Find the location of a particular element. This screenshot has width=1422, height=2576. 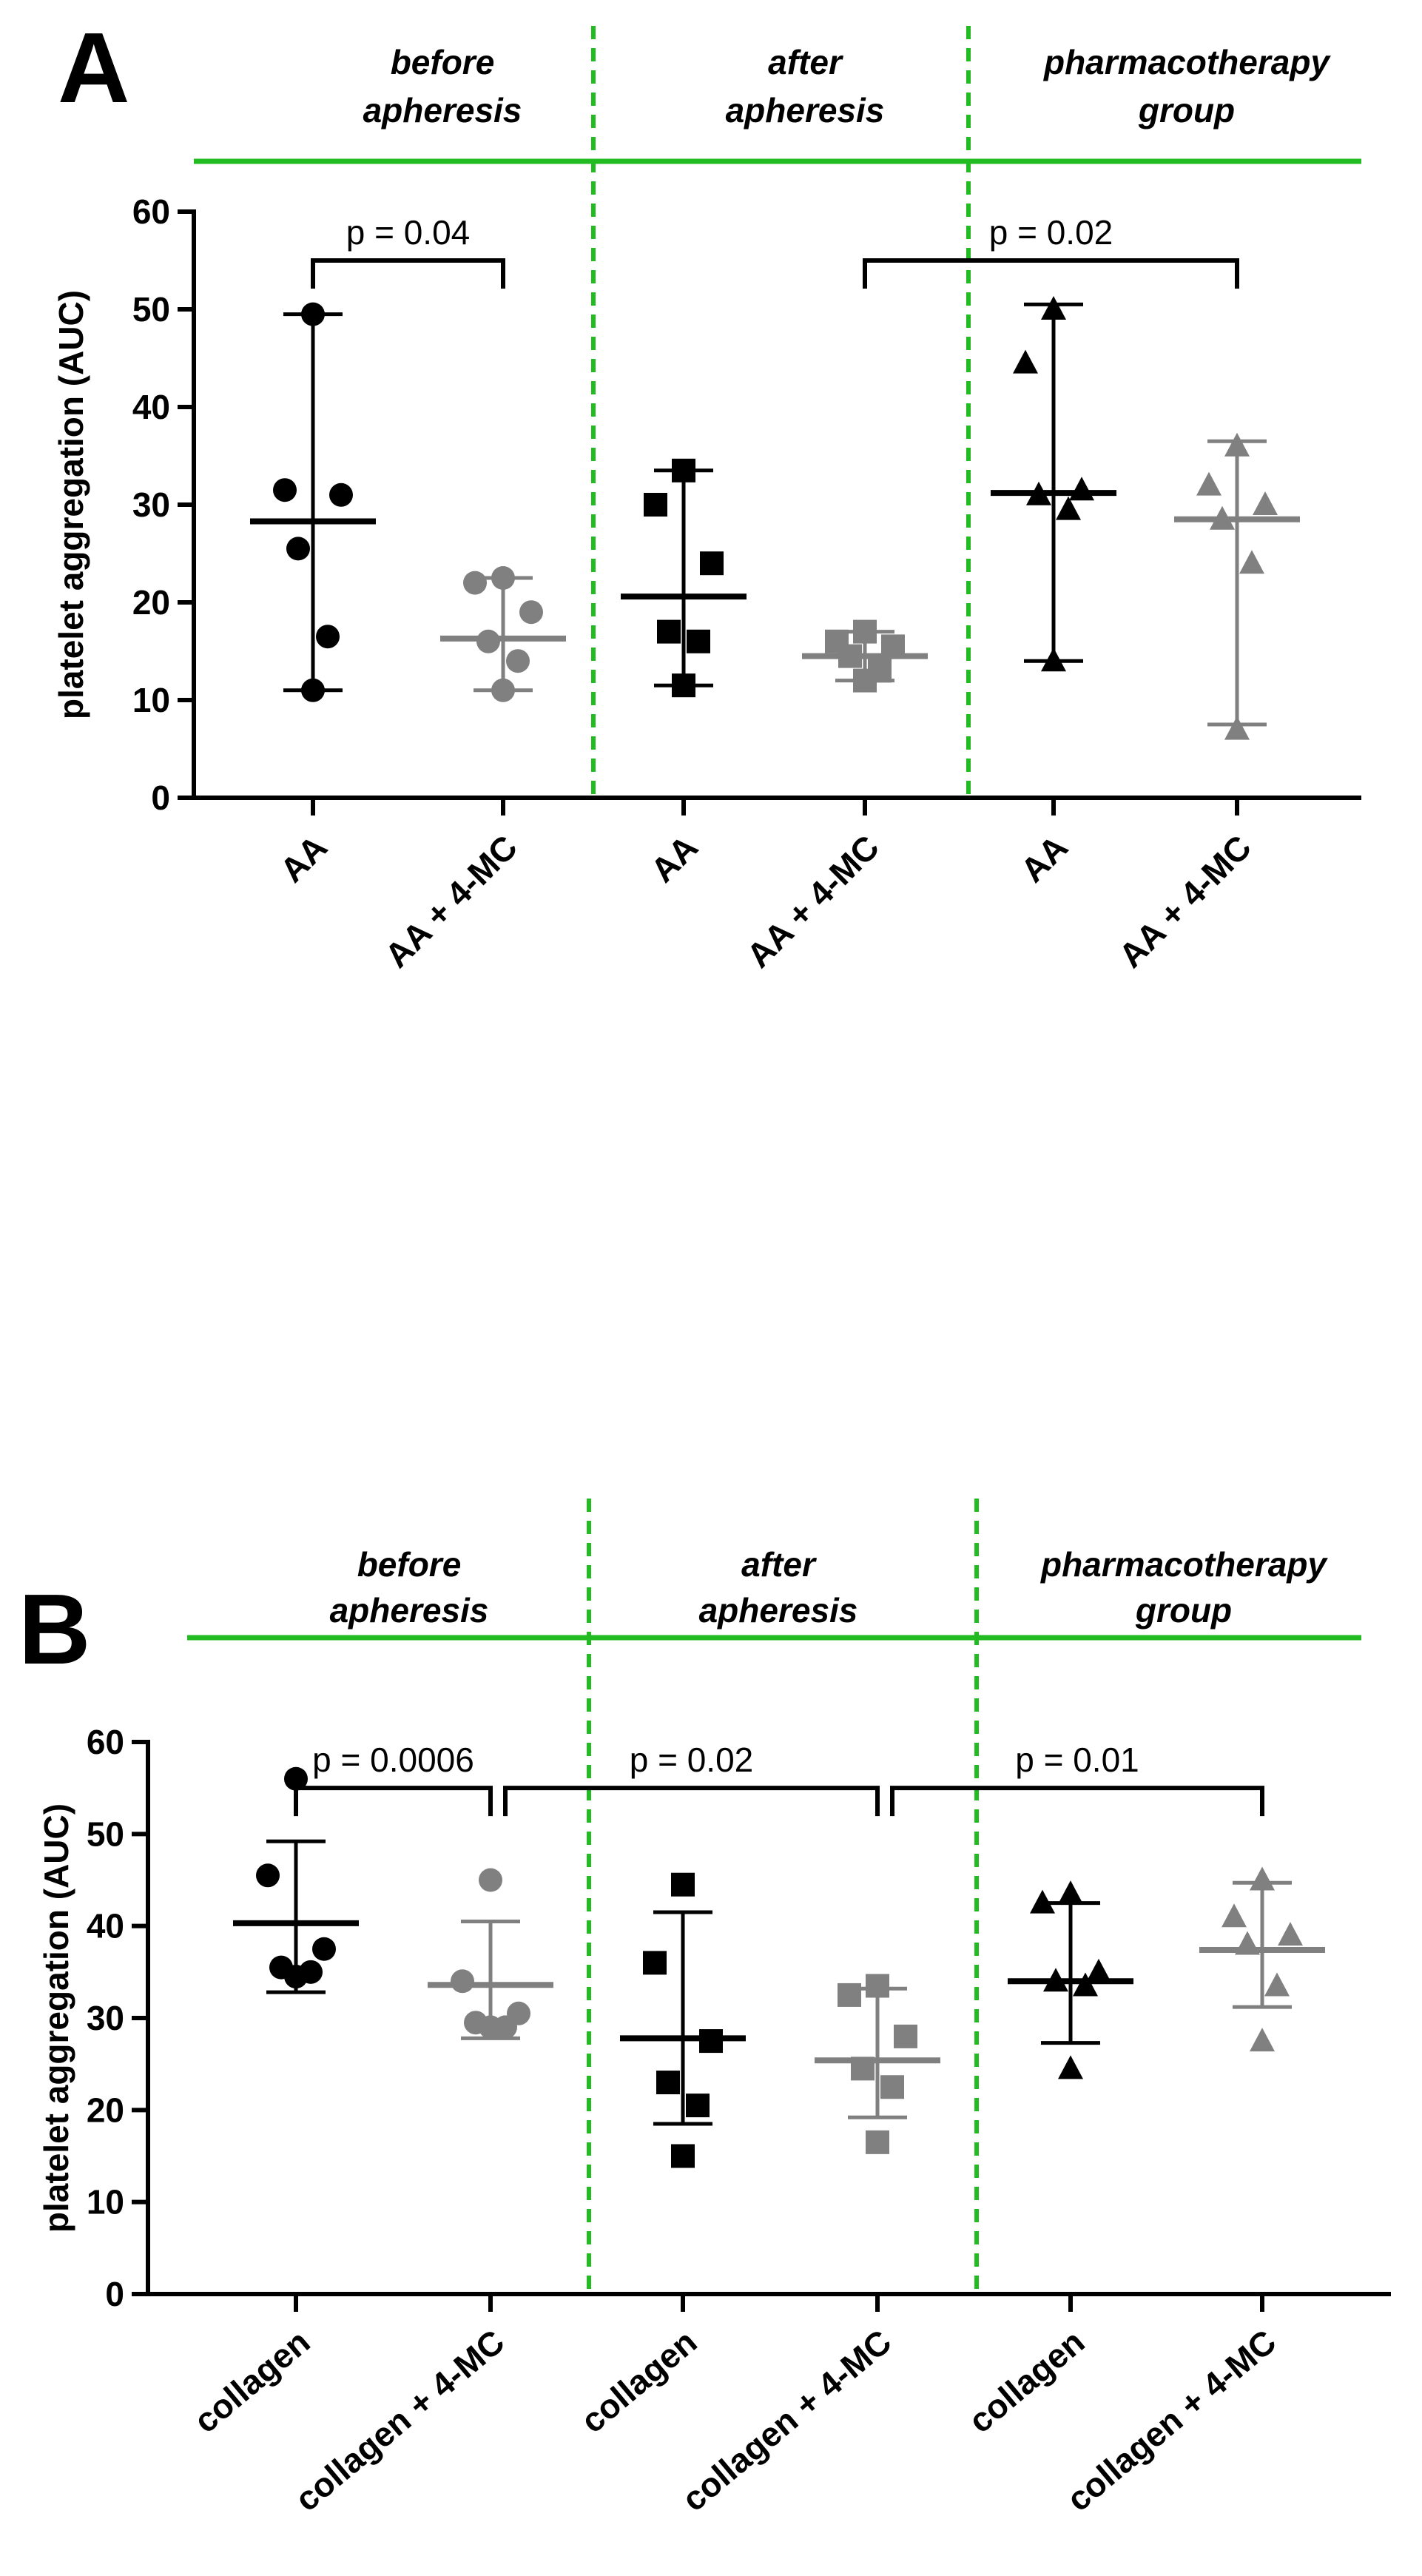

x-category-label: collagen is located at coordinates (1026, 2381).